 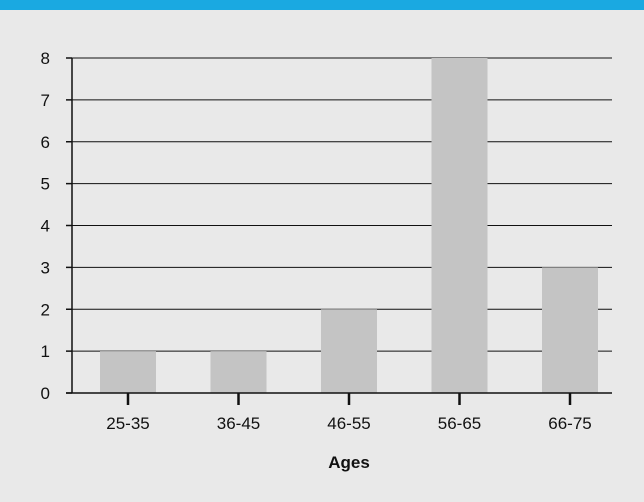 I want to click on y-tick-label: 2, so click(x=45, y=309).